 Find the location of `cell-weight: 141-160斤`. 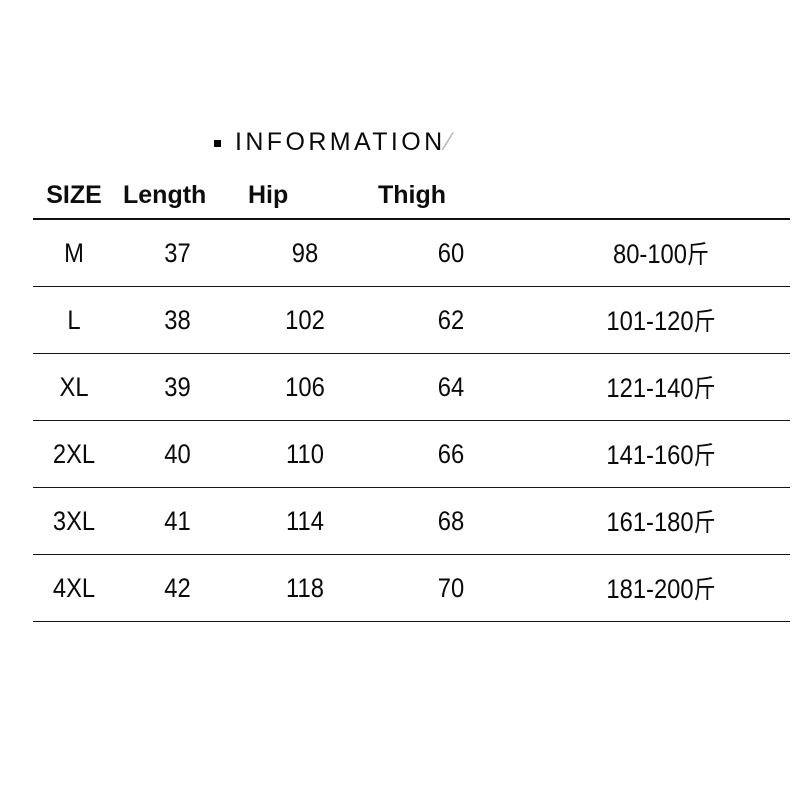

cell-weight: 141-160斤 is located at coordinates (660, 454).